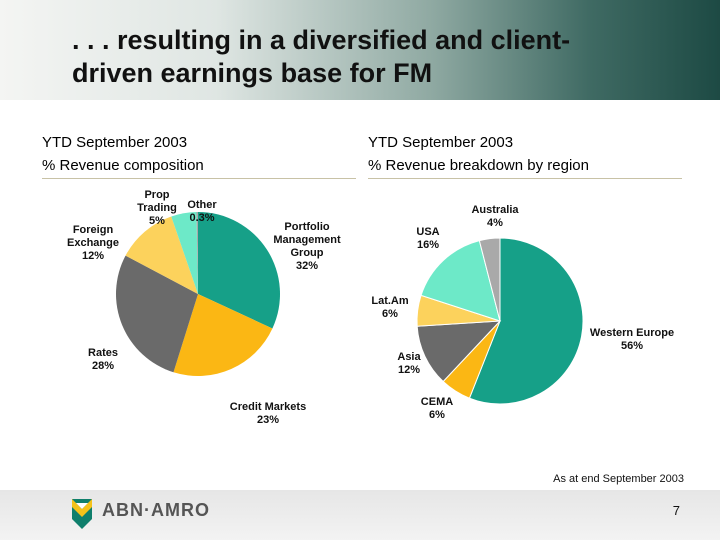  Describe the element at coordinates (93, 243) in the screenshot. I see `pie-label-composition-foreign-exchange: Foreign Exchange 12%` at that location.